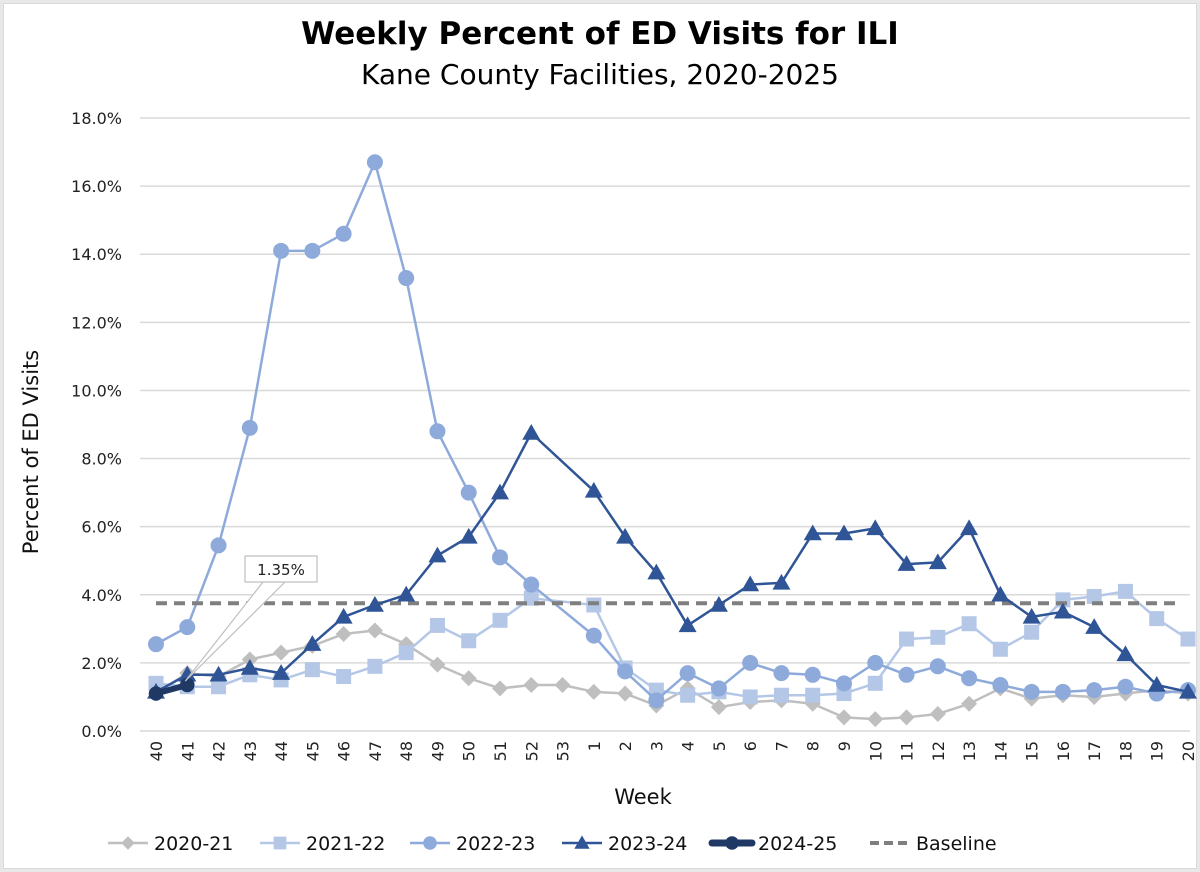 The height and width of the screenshot is (872, 1200). I want to click on x-tick-label: 15, so click(1032, 751).